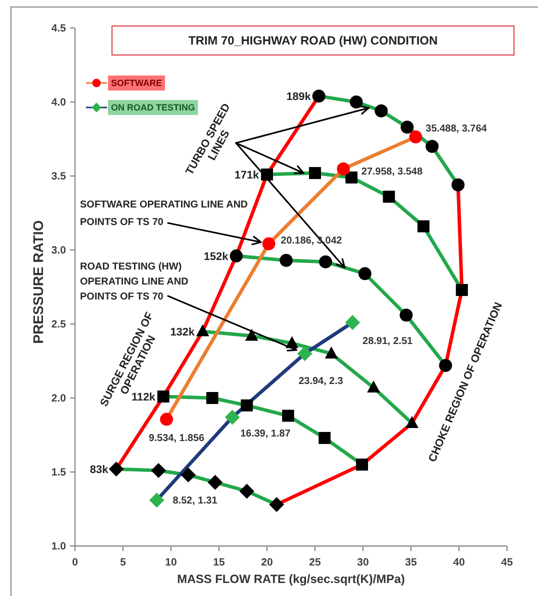 The height and width of the screenshot is (596, 538). What do you see at coordinates (265, 434) in the screenshot?
I see `data-label: 16.39, 1.87` at bounding box center [265, 434].